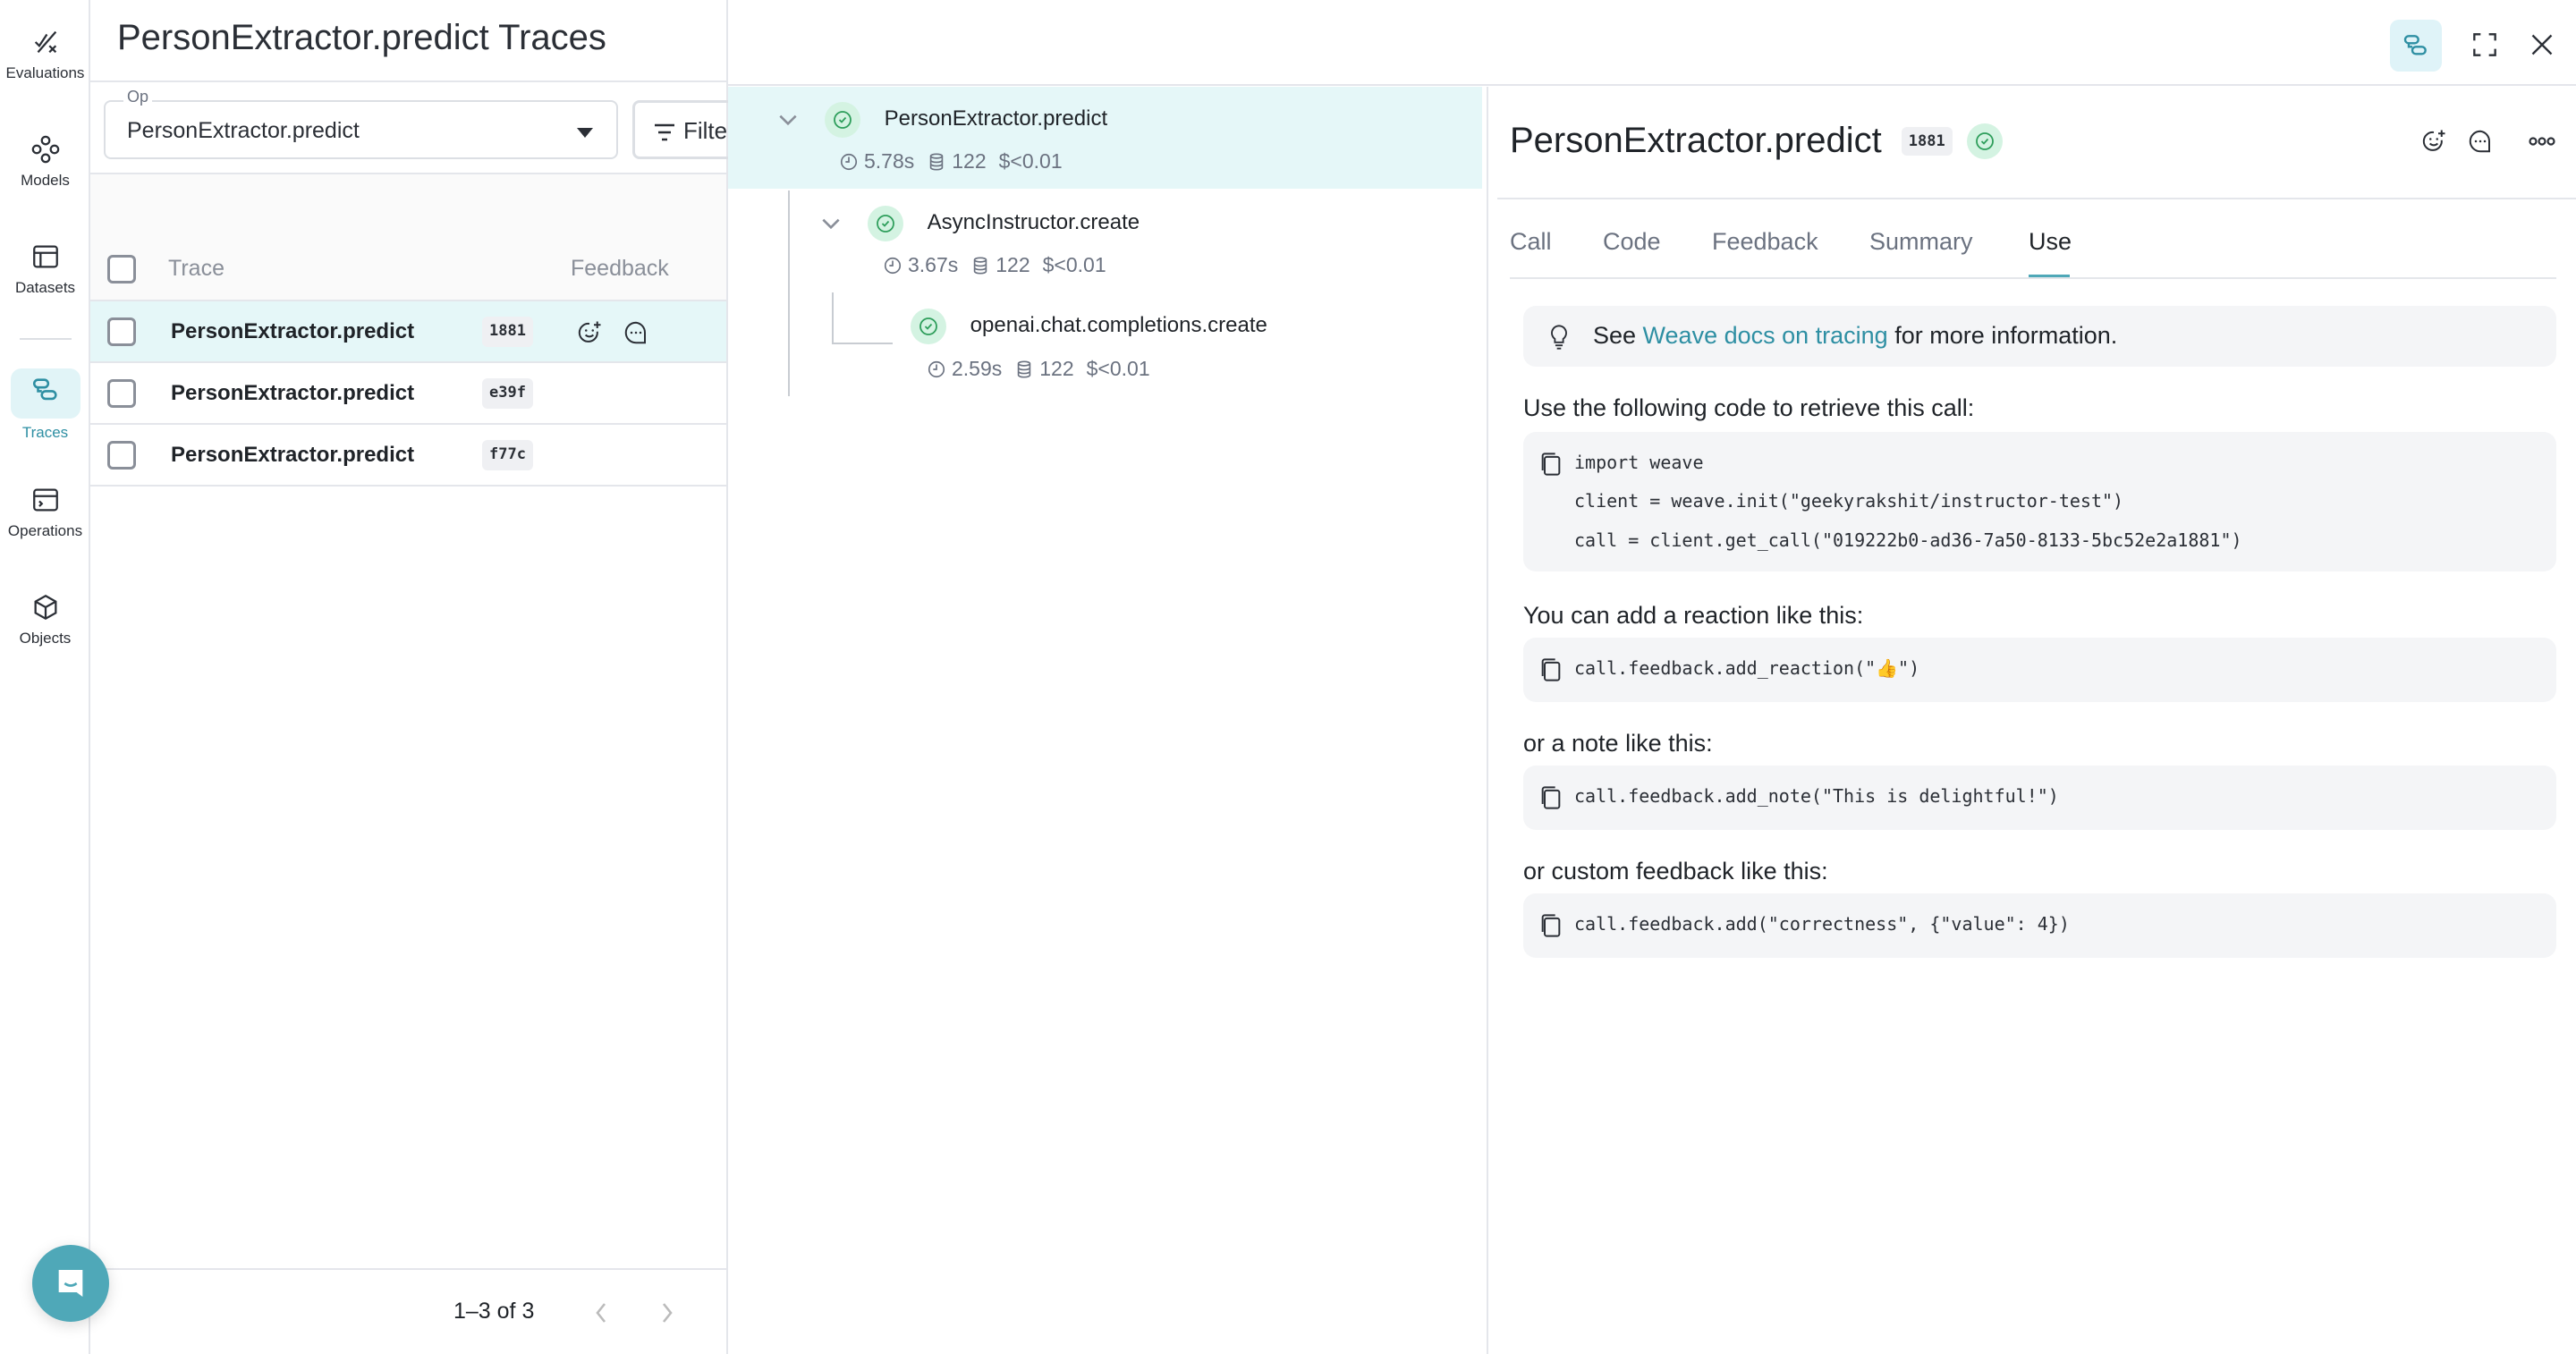 This screenshot has width=2576, height=1354. I want to click on operations-icon, so click(45, 500).